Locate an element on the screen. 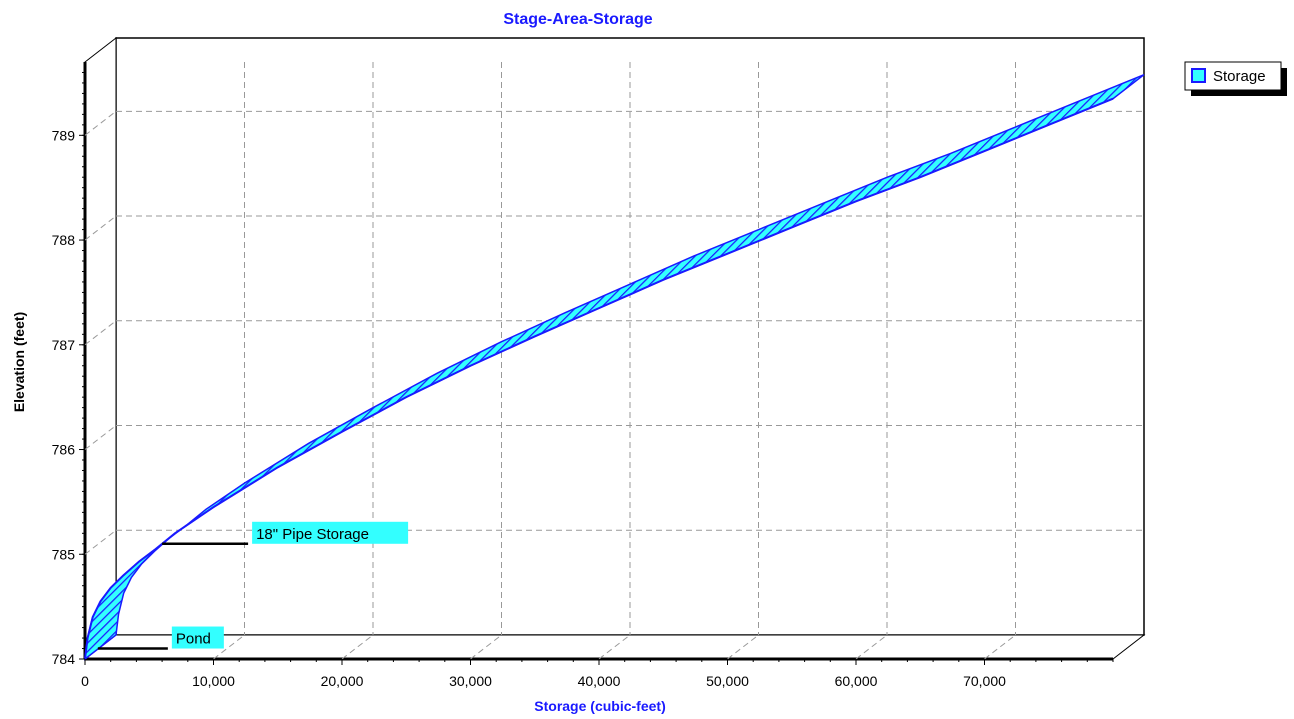 This screenshot has width=1294, height=719. legend-label: Storage is located at coordinates (1239, 76).